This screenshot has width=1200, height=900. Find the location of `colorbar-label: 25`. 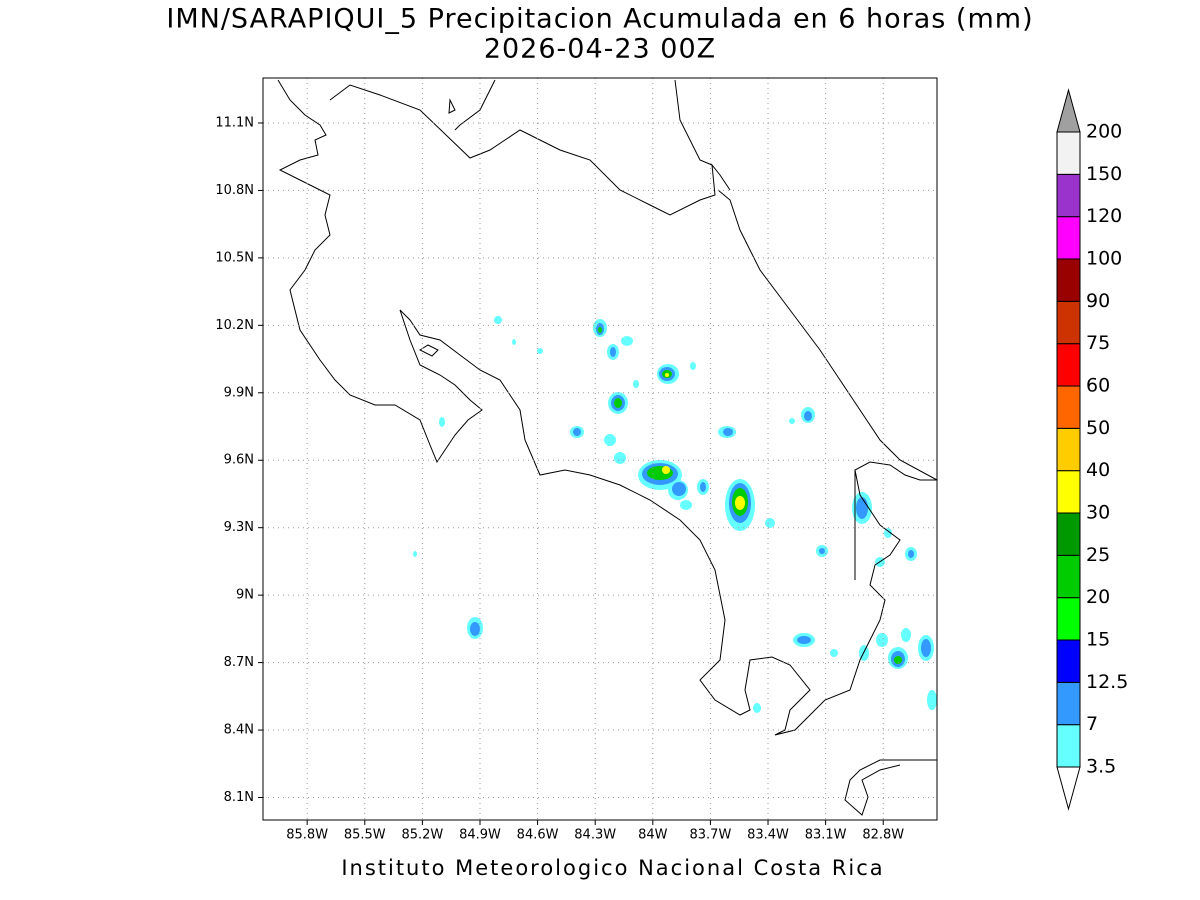

colorbar-label: 25 is located at coordinates (1098, 555).